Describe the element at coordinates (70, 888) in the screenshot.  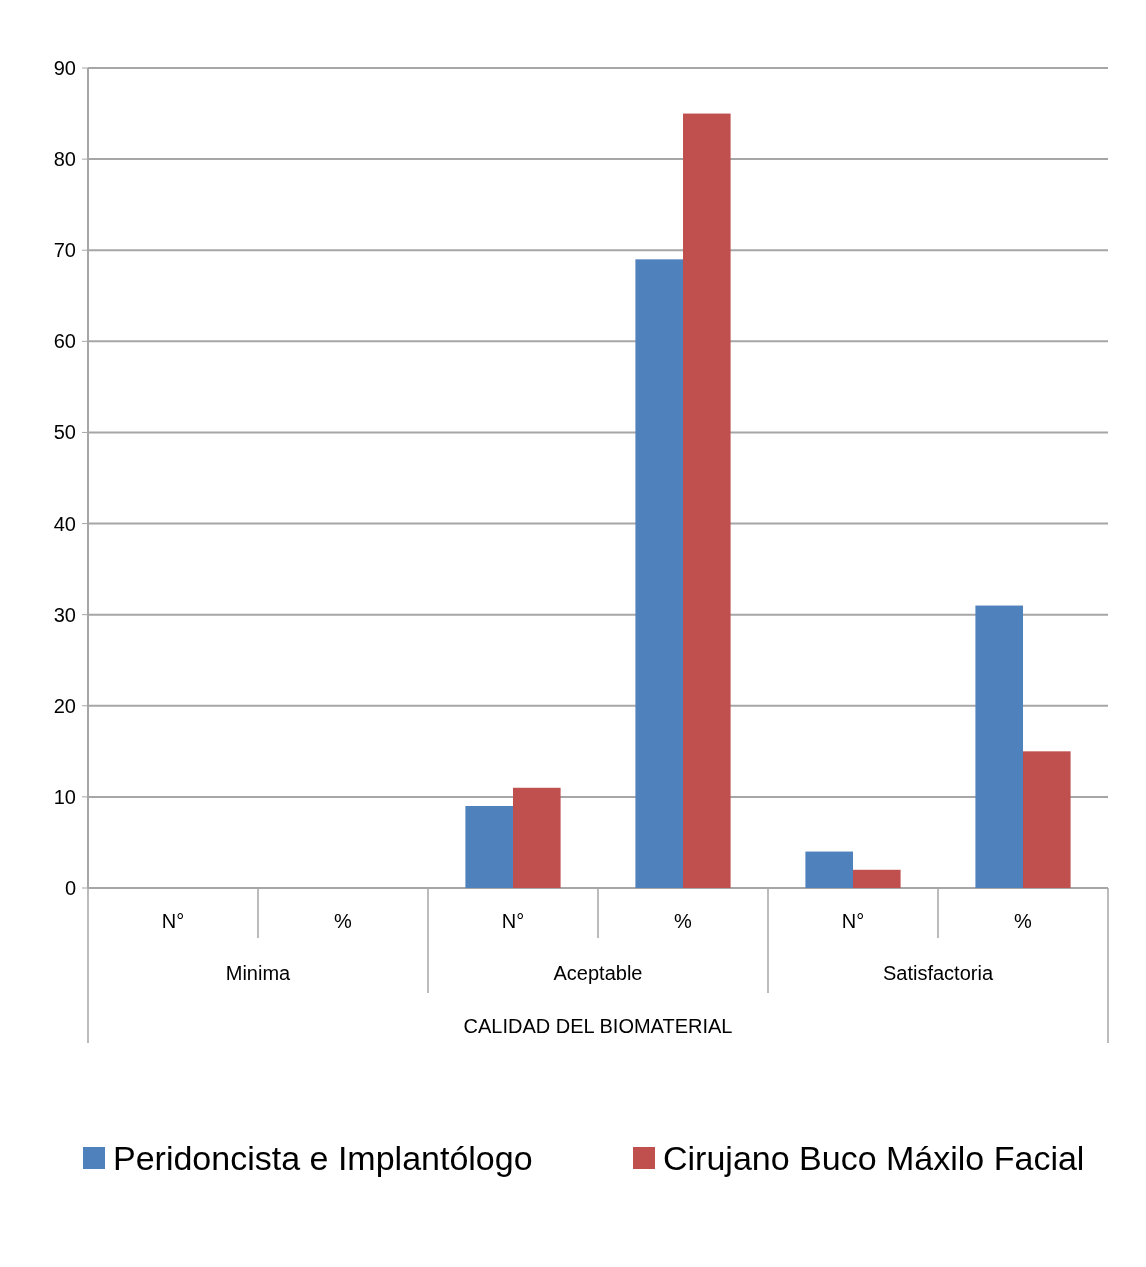
I see `y-tick-label: 0` at that location.